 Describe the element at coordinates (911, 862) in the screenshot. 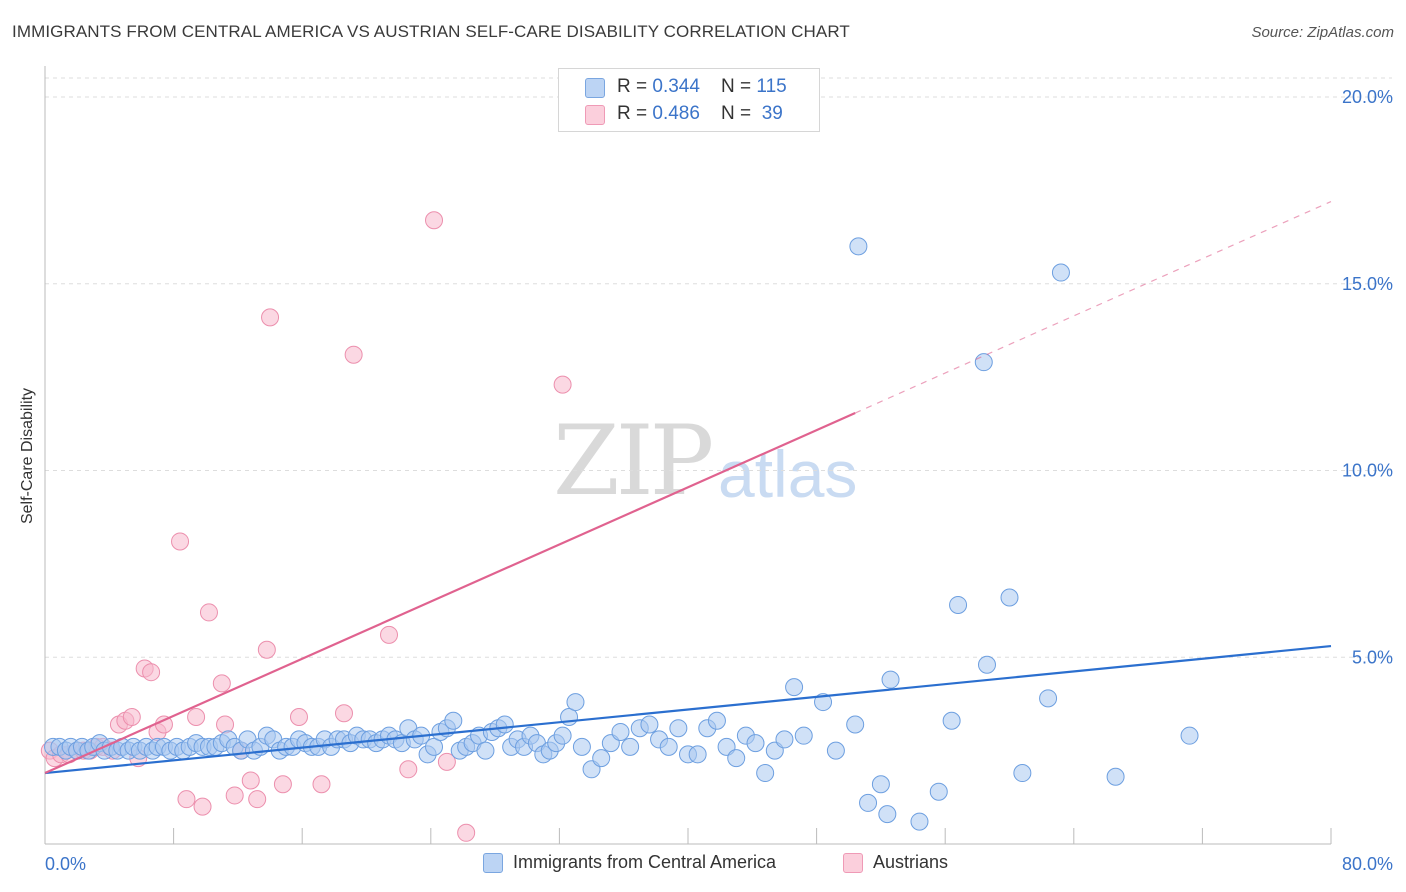

I see `bottom-legend-label: Austrians` at that location.